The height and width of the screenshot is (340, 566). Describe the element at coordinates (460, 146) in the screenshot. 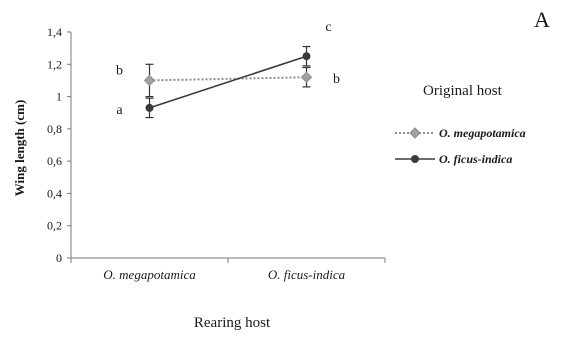

I see `legend: O. megapotamica O. ficus-indica` at that location.